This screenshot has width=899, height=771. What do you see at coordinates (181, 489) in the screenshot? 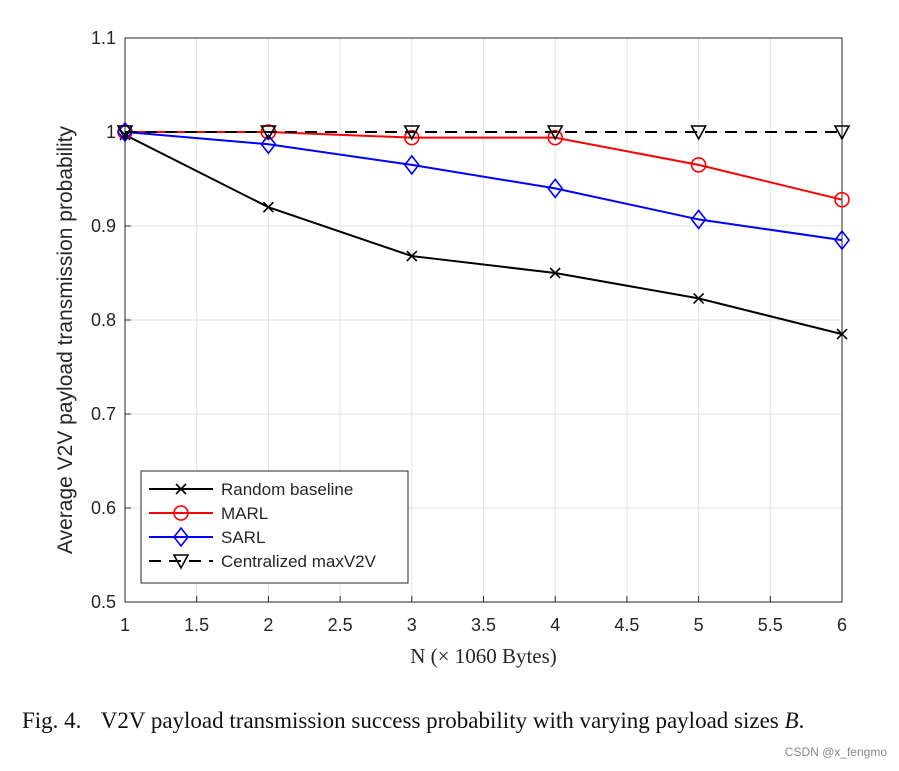
I see `legend-marker-x` at bounding box center [181, 489].